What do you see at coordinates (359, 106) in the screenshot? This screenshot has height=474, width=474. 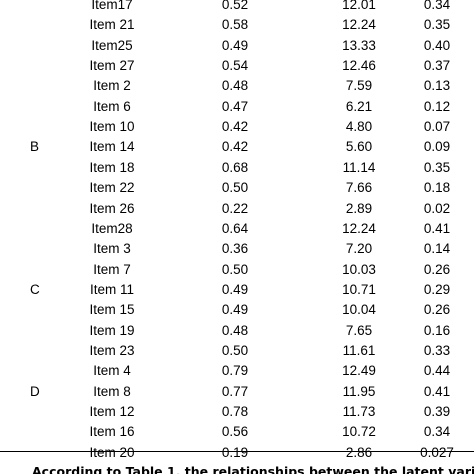 I see `value-col-2: 6.21` at bounding box center [359, 106].